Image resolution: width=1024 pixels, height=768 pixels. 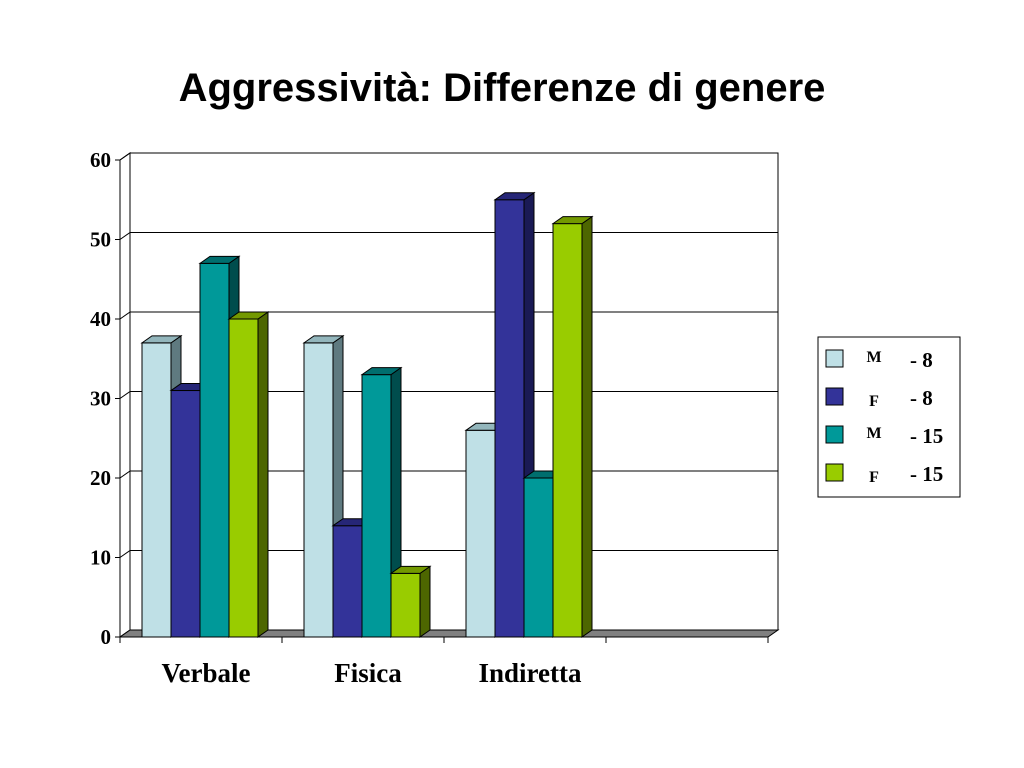 I want to click on x-category-labels: Verbale Fisica Indiretta, so click(x=372, y=673).